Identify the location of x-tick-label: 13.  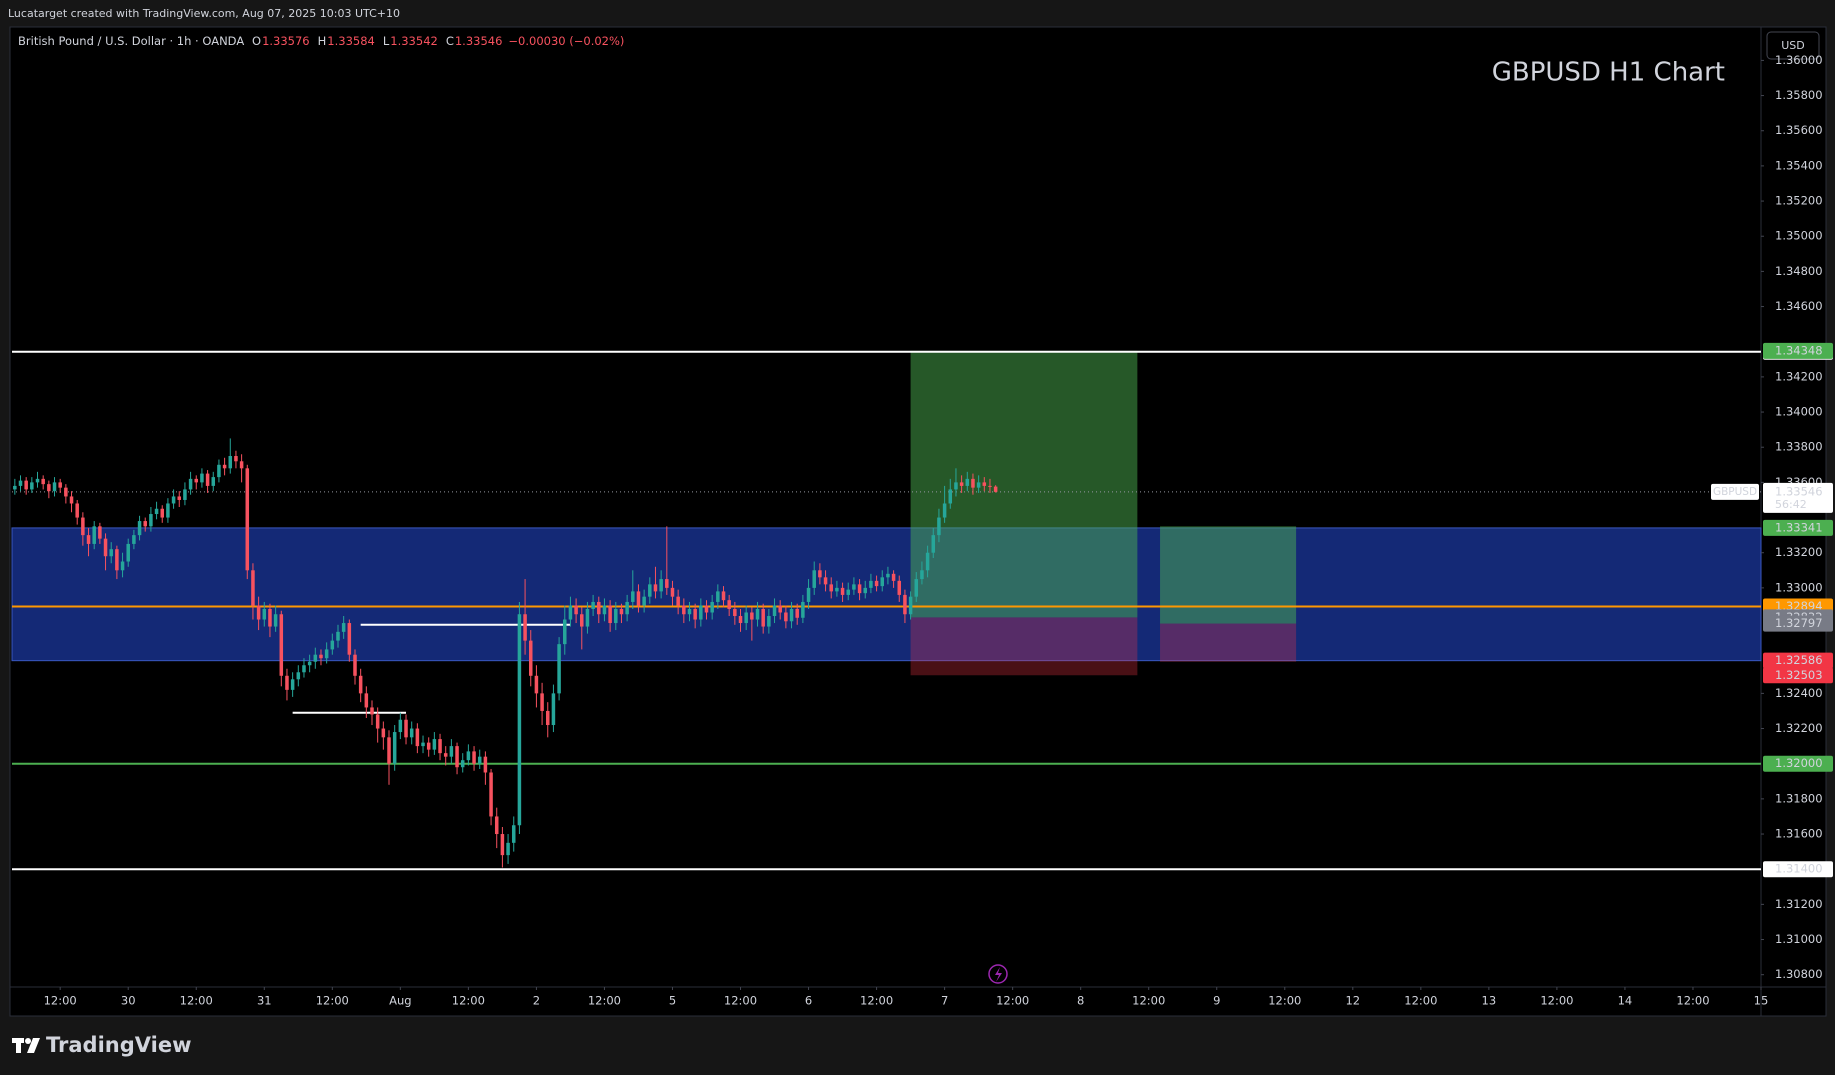
(1489, 1001).